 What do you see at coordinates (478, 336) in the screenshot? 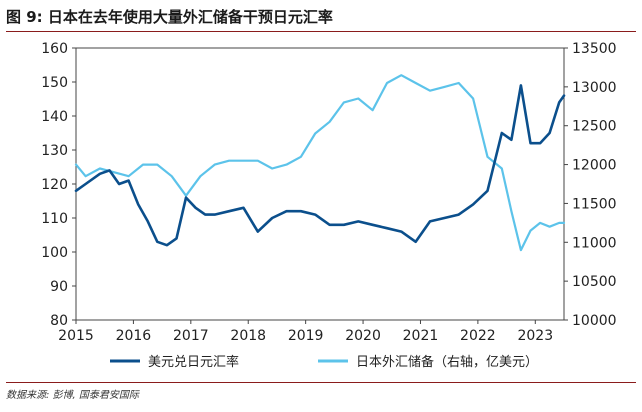
I see `x-tick-label: 2022` at bounding box center [478, 336].